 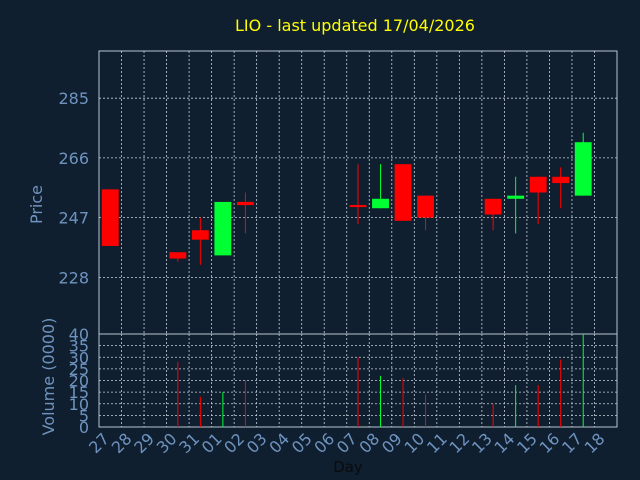 I want to click on price-tick-label: 247, so click(x=73, y=218).